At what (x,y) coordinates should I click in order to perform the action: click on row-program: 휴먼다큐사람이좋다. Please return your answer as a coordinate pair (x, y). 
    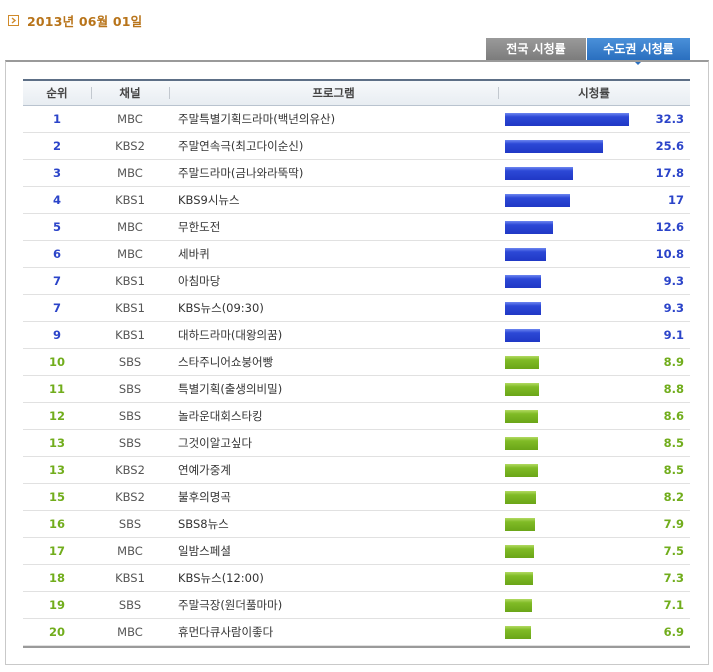
    Looking at the image, I should click on (226, 632).